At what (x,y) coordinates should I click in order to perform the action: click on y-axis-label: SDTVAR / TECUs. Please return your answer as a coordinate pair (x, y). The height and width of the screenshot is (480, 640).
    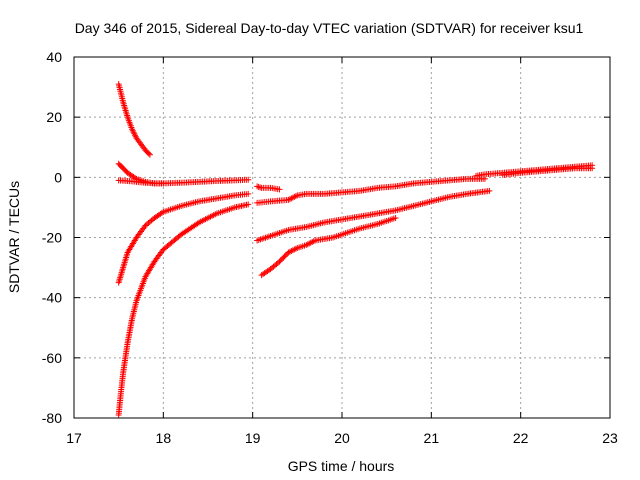
    Looking at the image, I should click on (14, 237).